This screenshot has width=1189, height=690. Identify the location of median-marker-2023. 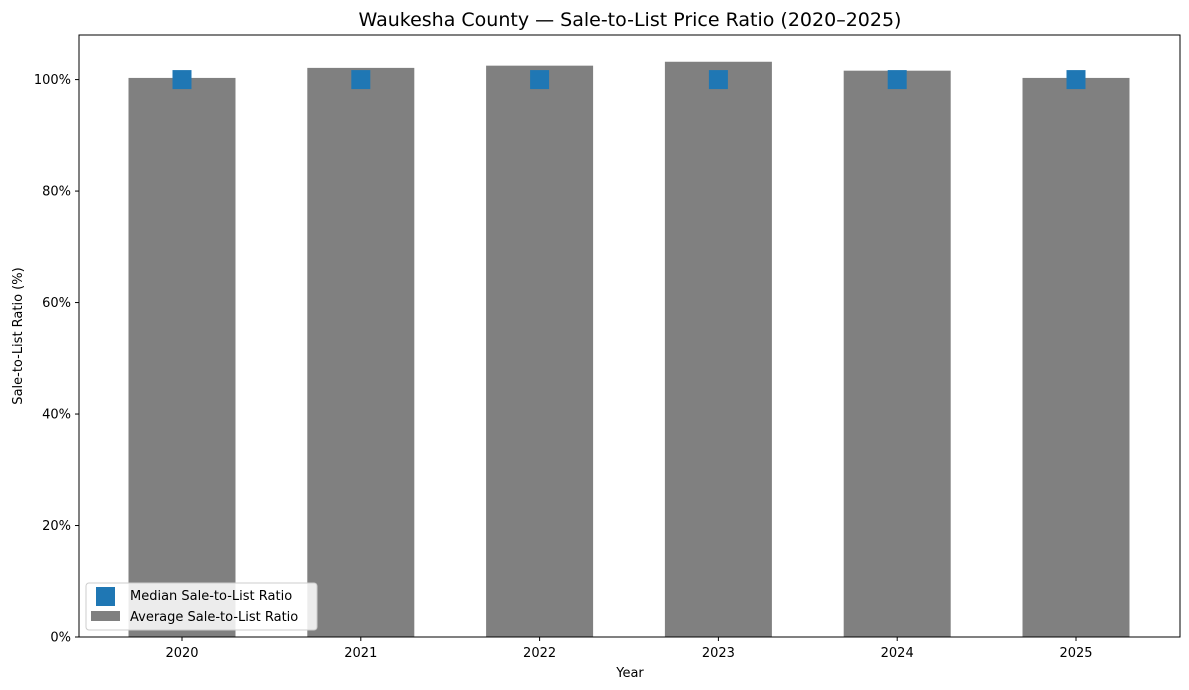
(718, 80).